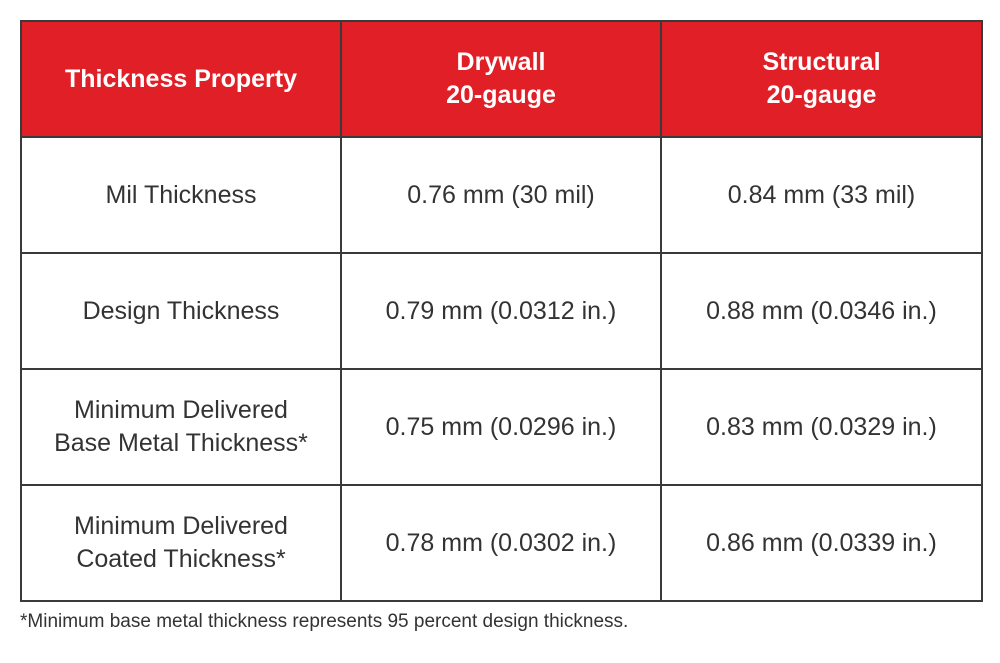 This screenshot has width=1000, height=663. Describe the element at coordinates (821, 311) in the screenshot. I see `structural-value-cell: 0.88 mm (0.0346 in.)` at that location.